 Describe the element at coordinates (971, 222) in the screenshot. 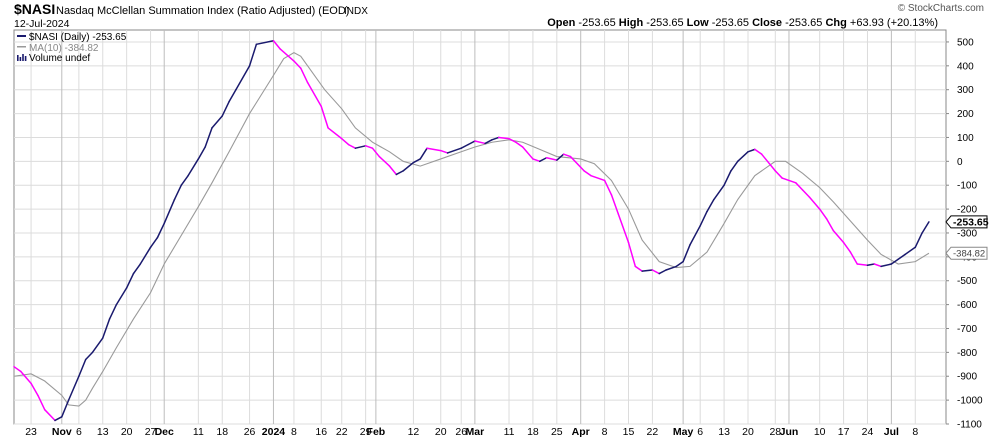

I see `price-tag-label: -253.65` at that location.